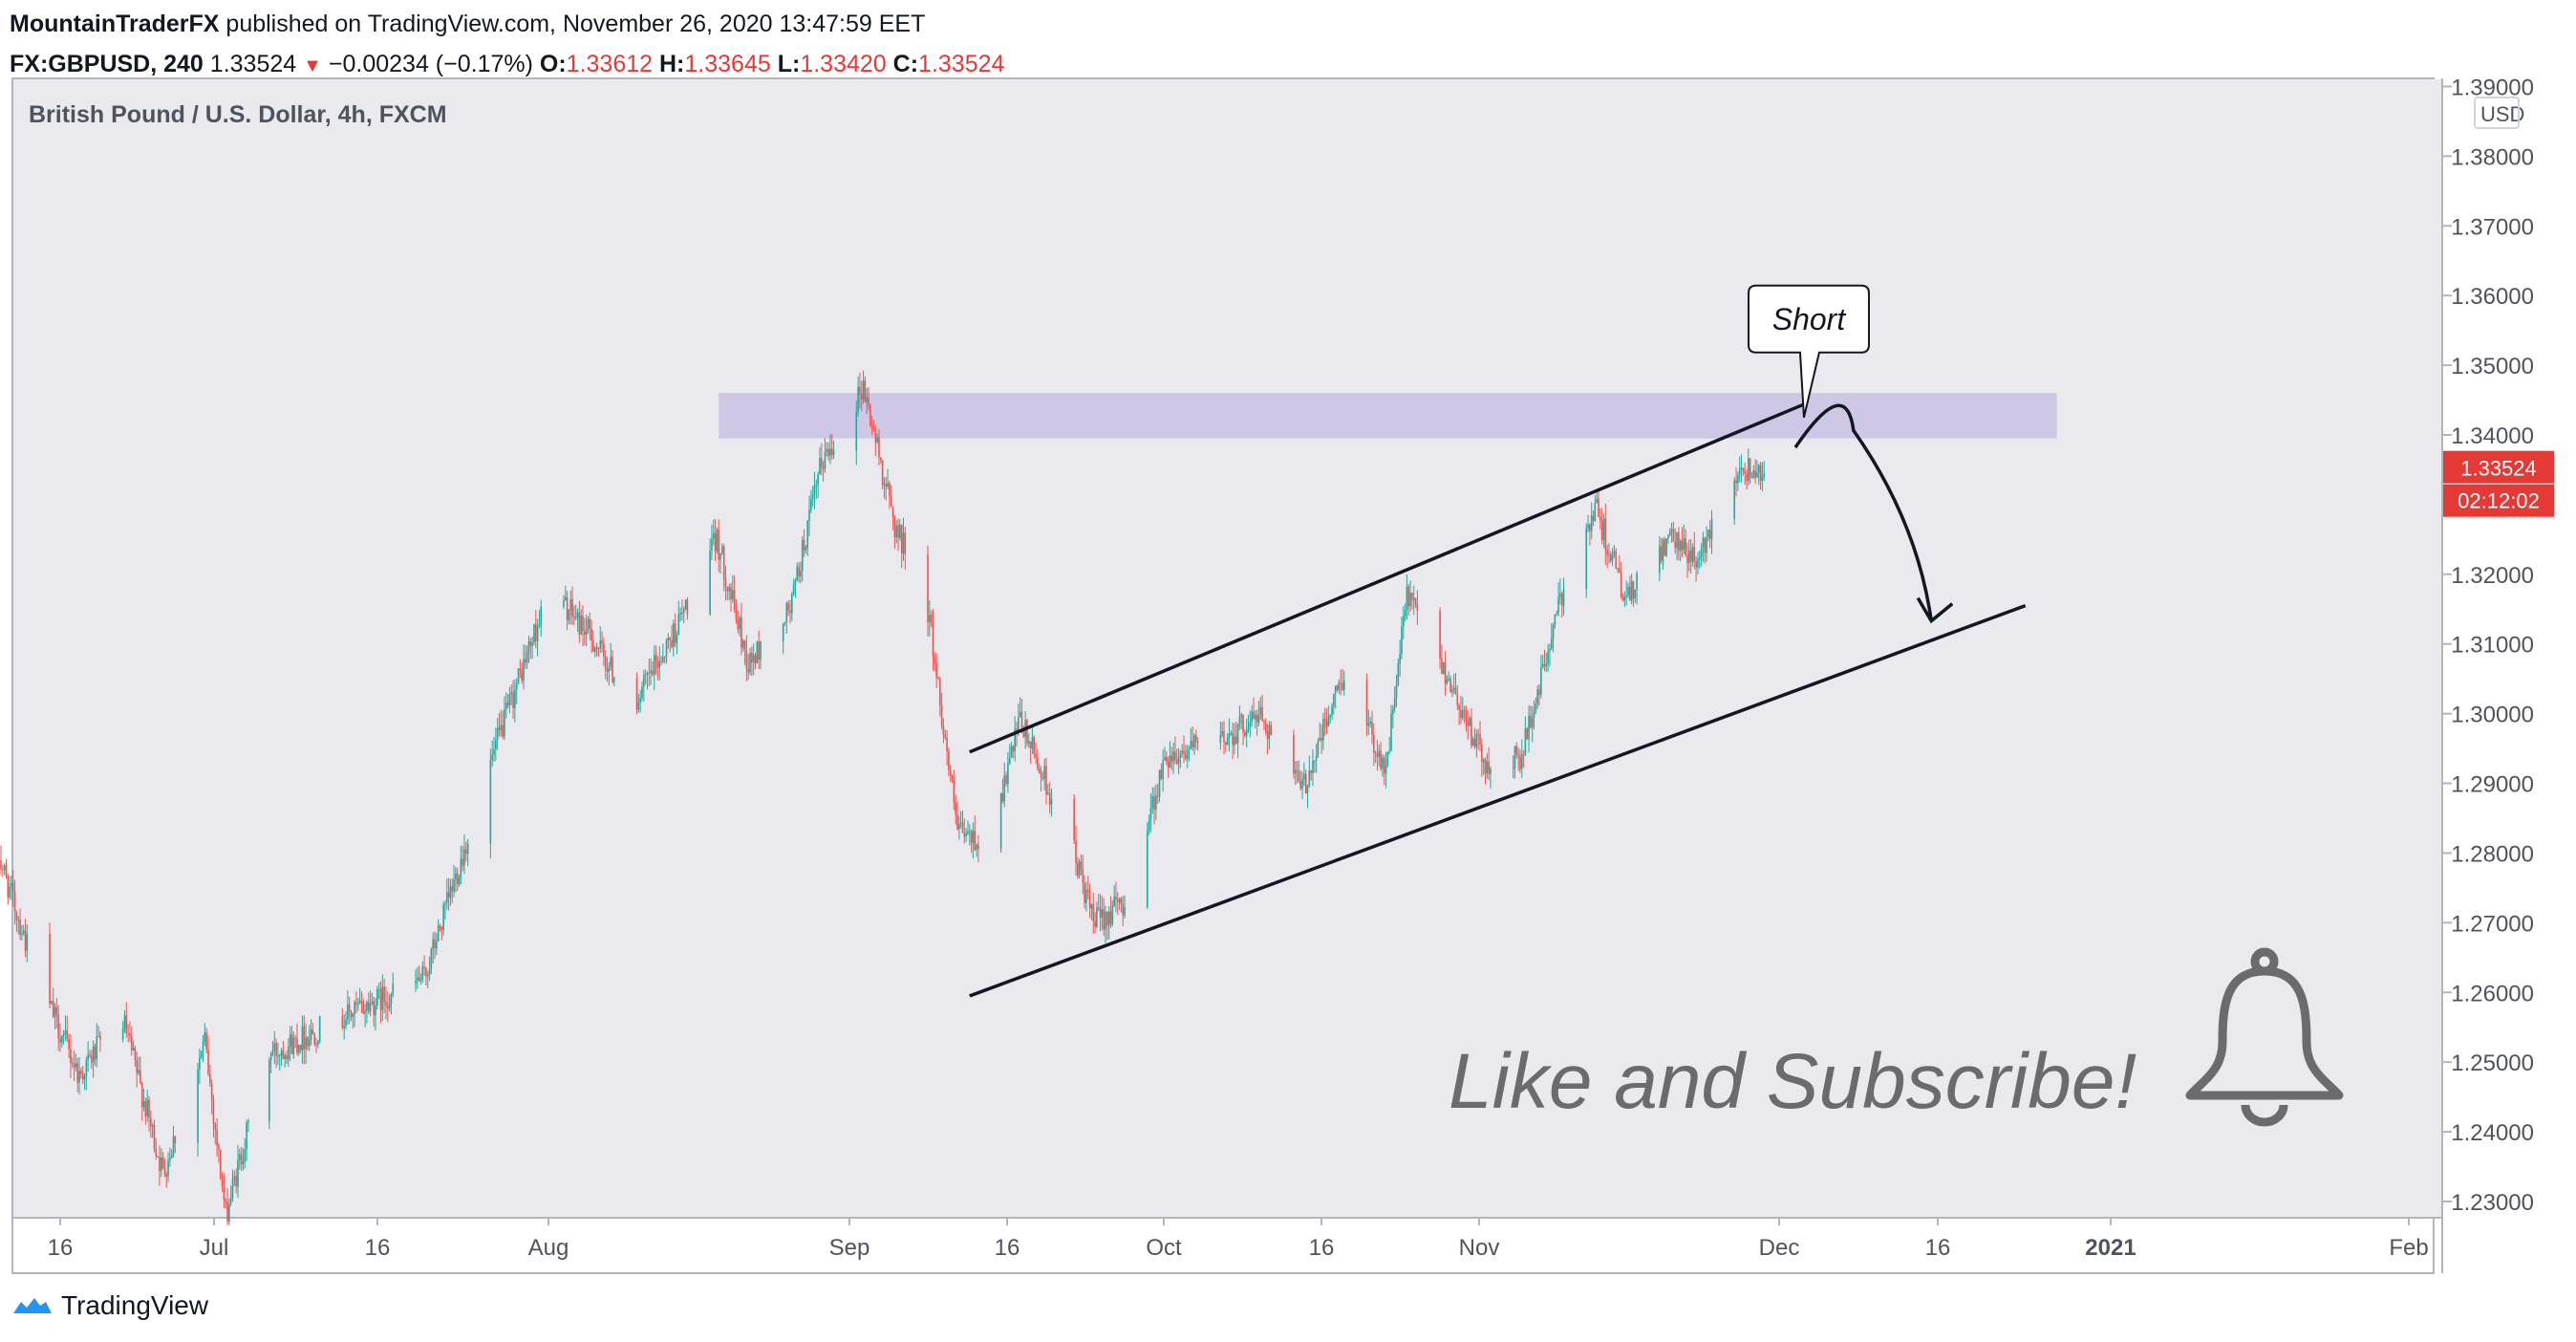 This screenshot has width=2576, height=1342. Describe the element at coordinates (2110, 1248) in the screenshot. I see `time-tick-label: 2021` at that location.